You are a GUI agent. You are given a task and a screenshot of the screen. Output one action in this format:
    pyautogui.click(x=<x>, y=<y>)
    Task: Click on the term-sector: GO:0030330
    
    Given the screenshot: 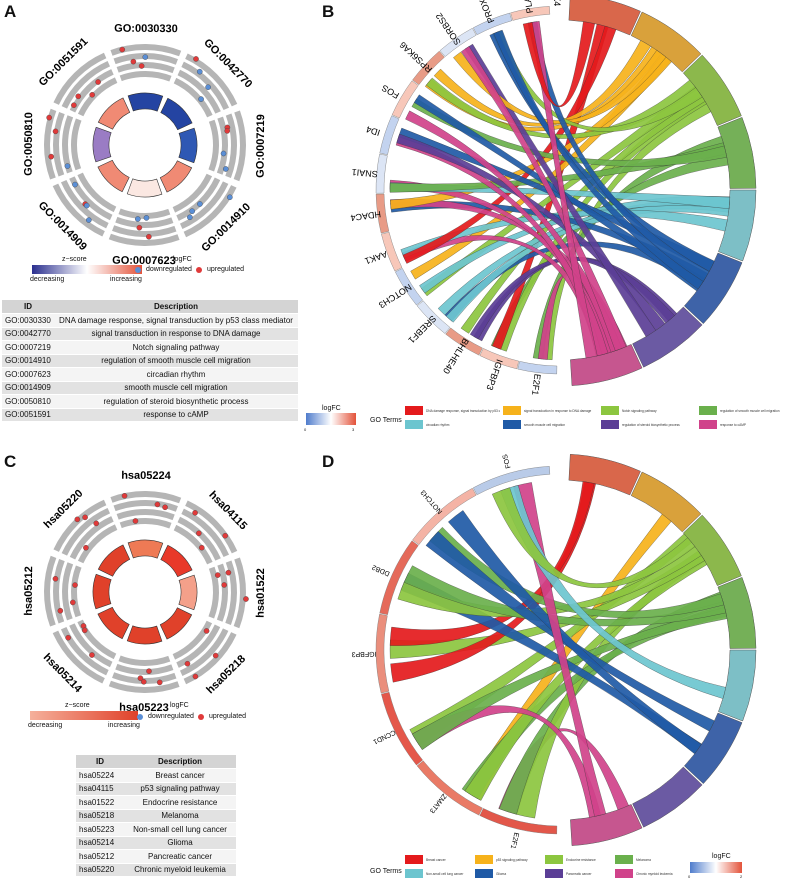 What is the action you would take?
    pyautogui.click(x=146, y=67)
    